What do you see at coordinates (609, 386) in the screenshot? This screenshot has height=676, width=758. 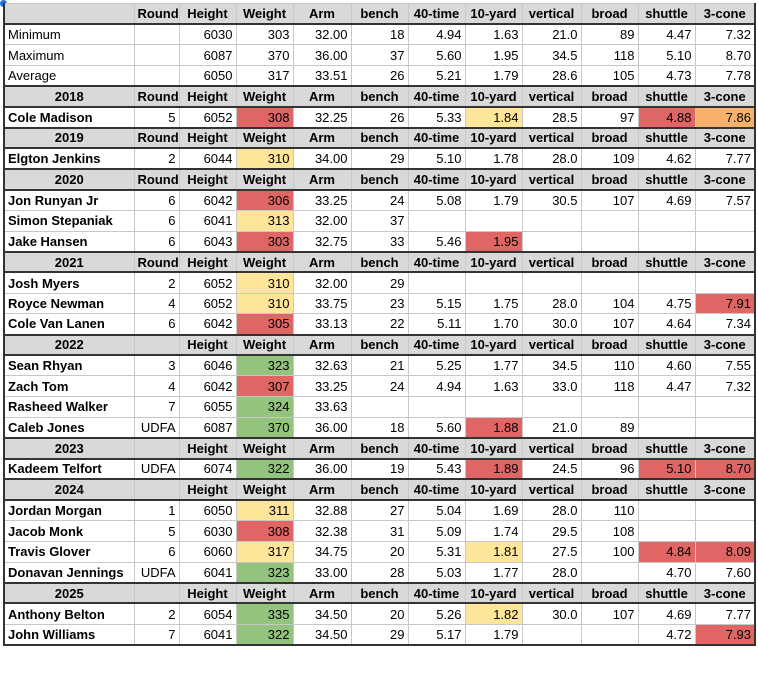 I see `player-cell: 118` at bounding box center [609, 386].